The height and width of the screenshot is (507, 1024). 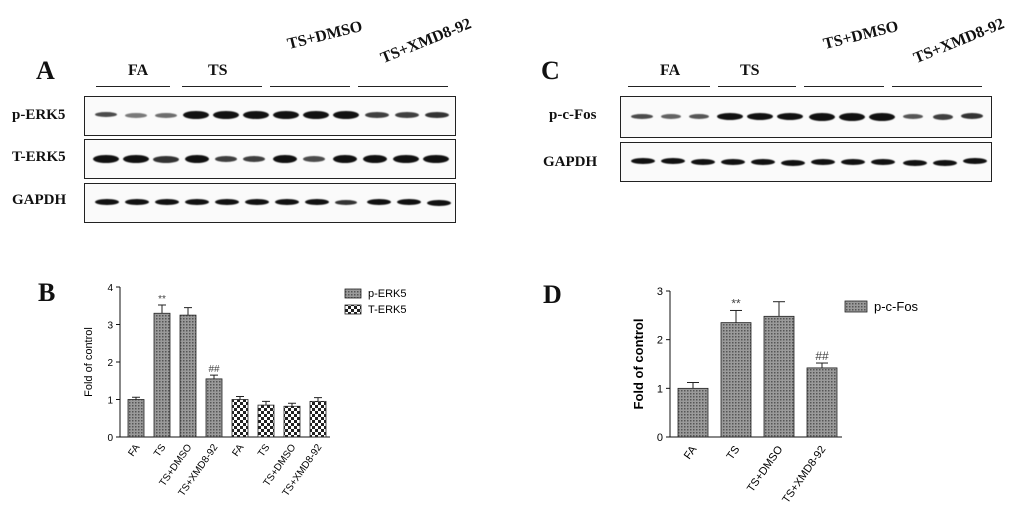 I want to click on blot-a-row-label-terk5: T-ERK5, so click(x=39, y=157).